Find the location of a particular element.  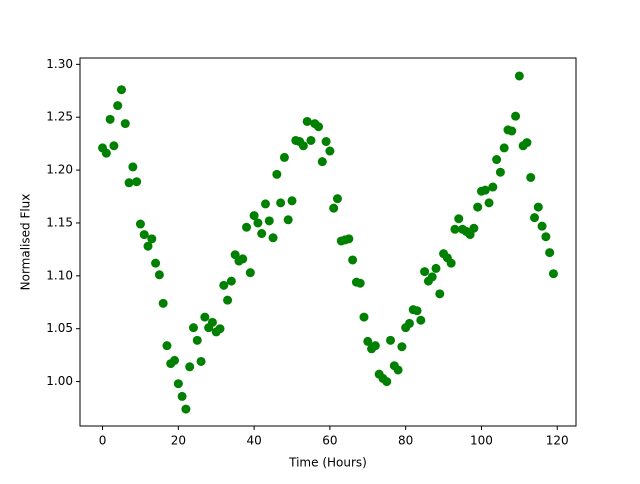

x-tick-label: 100 is located at coordinates (481, 441).